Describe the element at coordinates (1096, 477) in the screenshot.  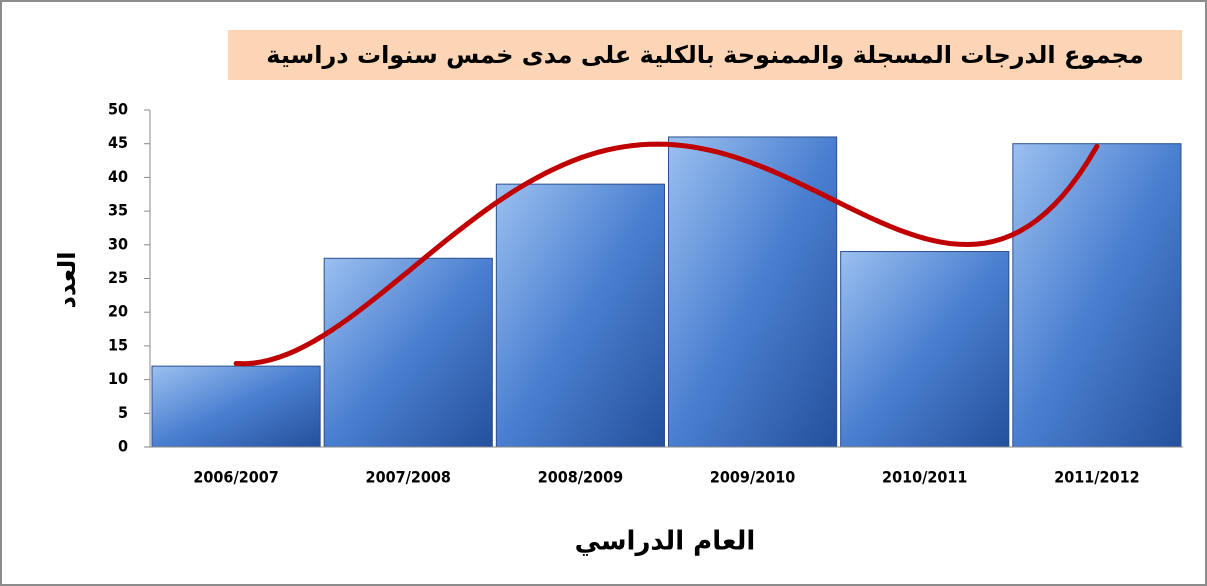
I see `x-tick-label: 2011/2012` at that location.